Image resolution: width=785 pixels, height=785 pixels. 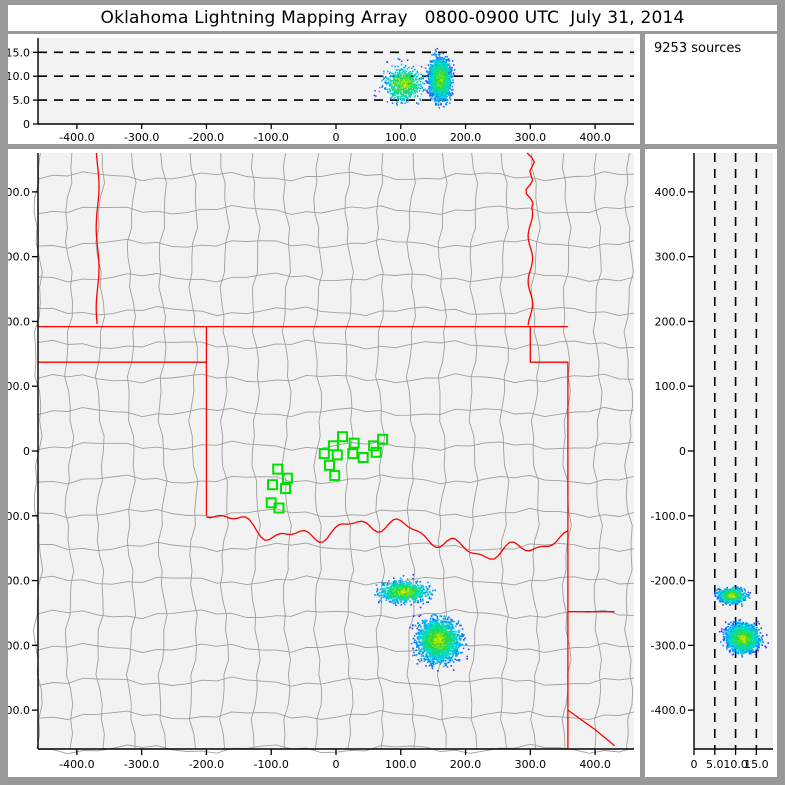 What do you see at coordinates (698, 48) in the screenshot?
I see `source-count-label: 9253 sources` at bounding box center [698, 48].